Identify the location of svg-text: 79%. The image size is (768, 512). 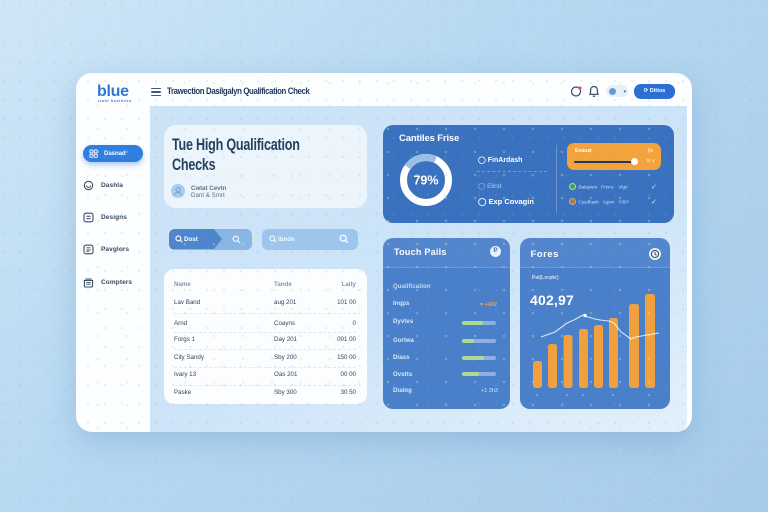
(425, 181).